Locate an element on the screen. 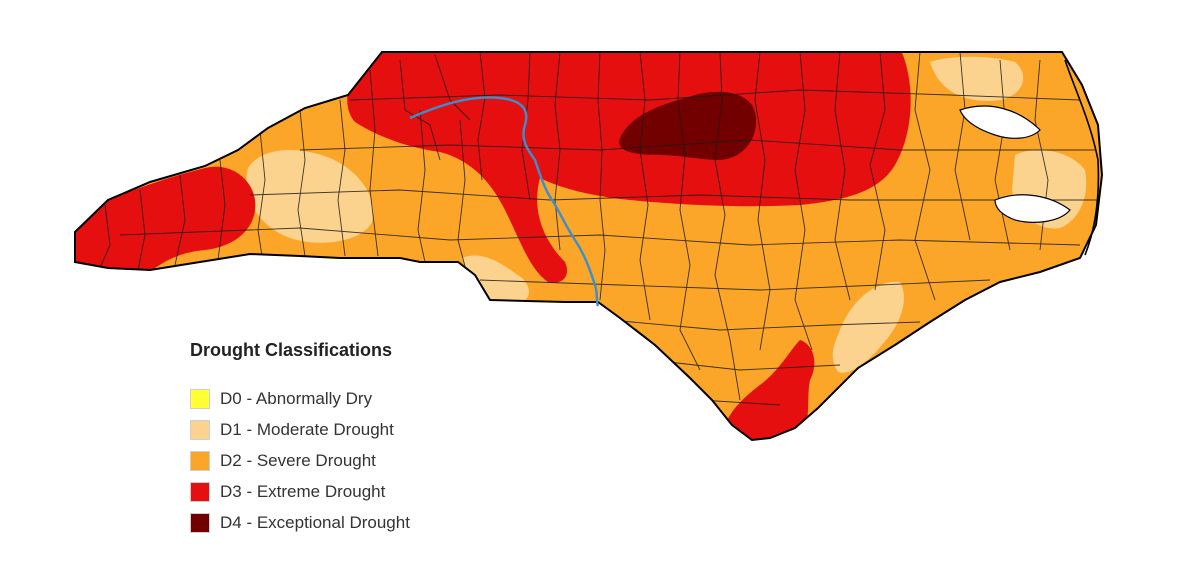 The height and width of the screenshot is (569, 1200). outer-banks is located at coordinates (1082, 157).